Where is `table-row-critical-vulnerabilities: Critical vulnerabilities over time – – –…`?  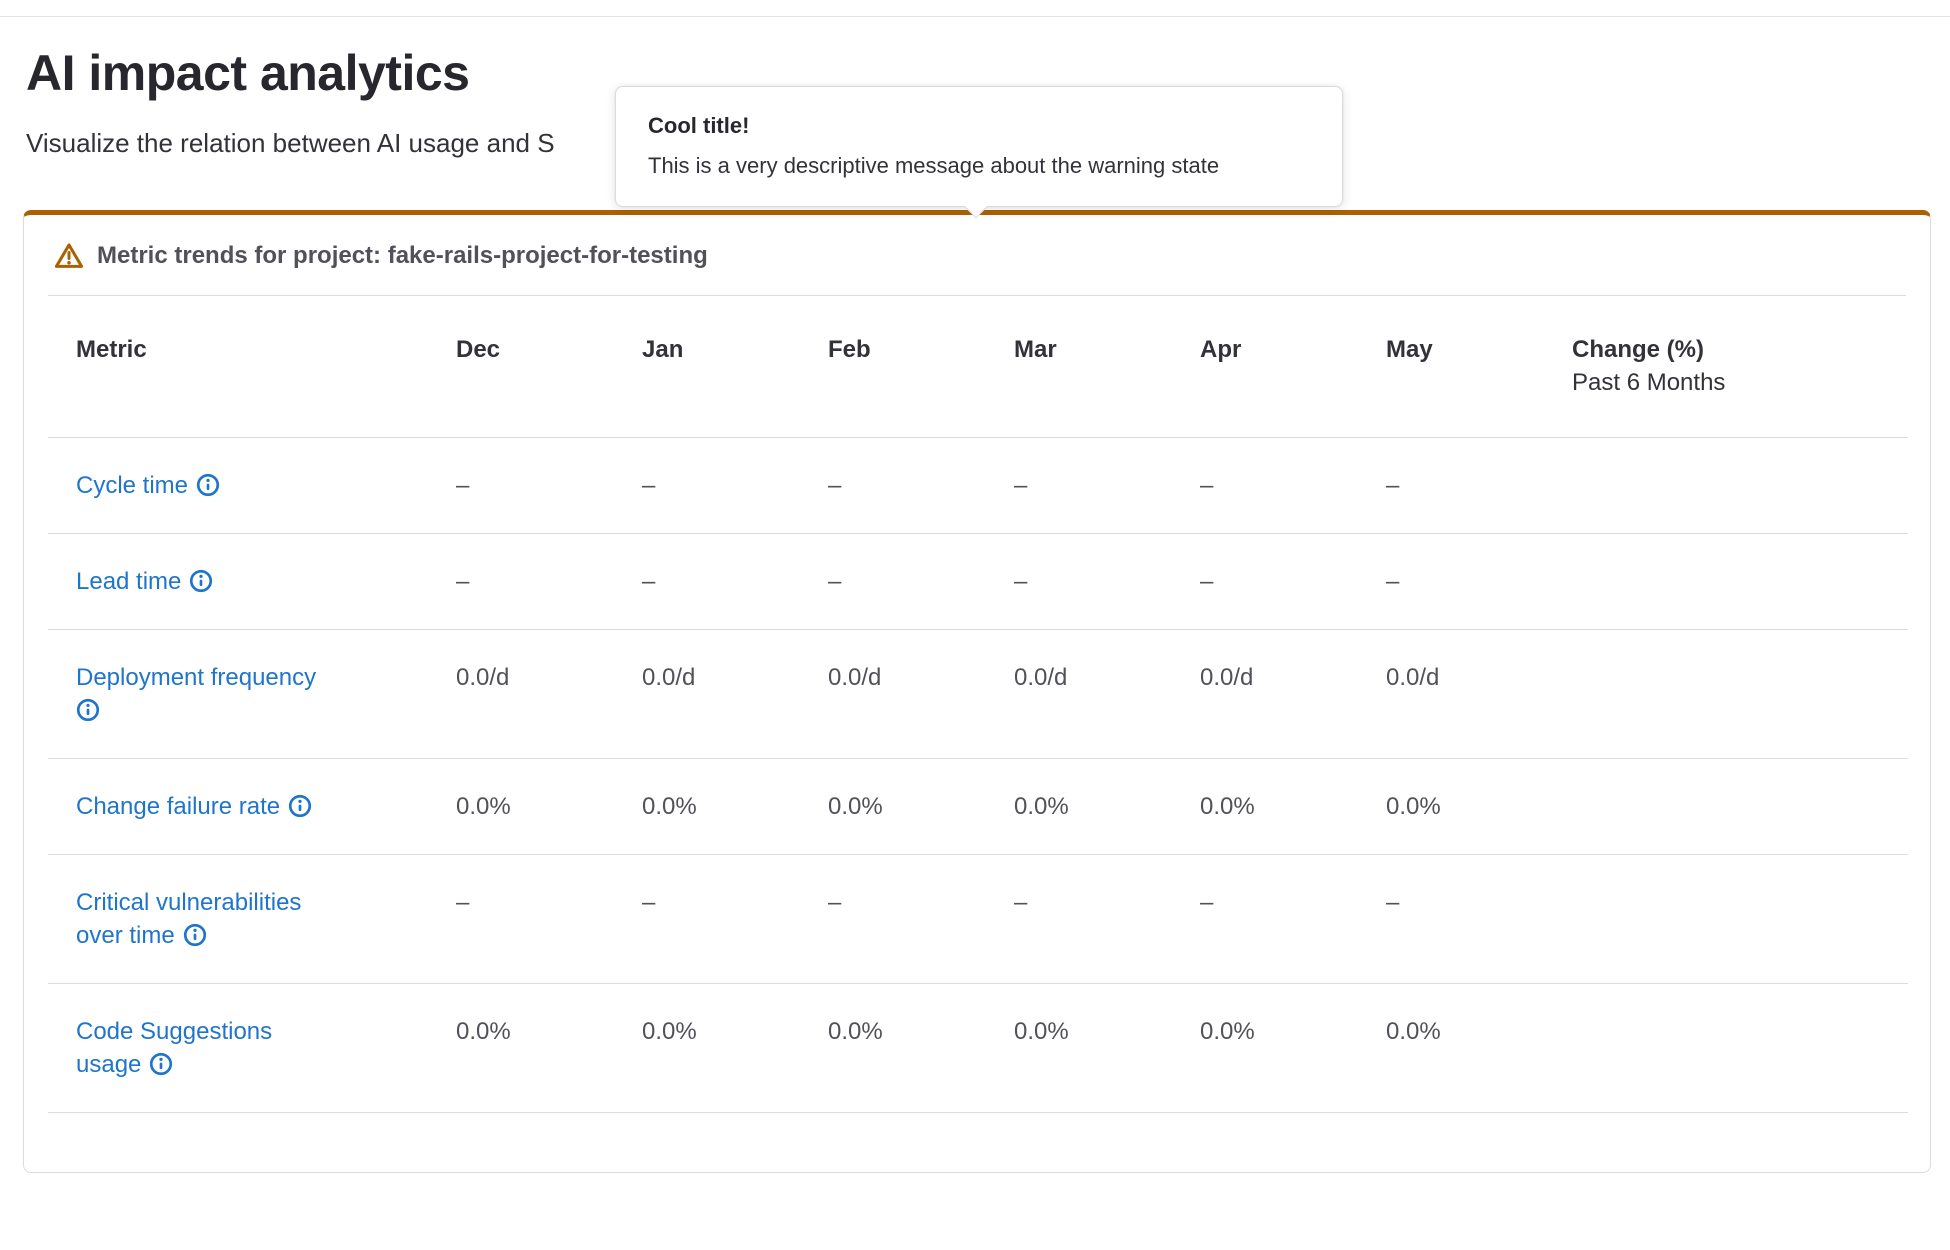 table-row-critical-vulnerabilities: Critical vulnerabilities over time – – –… is located at coordinates (978, 919).